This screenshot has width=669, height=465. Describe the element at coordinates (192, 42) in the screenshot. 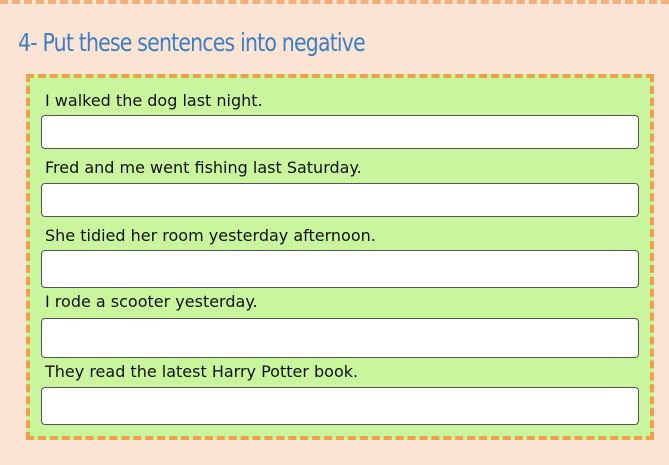

I see `exercise-title: 4- Put these sentences into negative` at that location.